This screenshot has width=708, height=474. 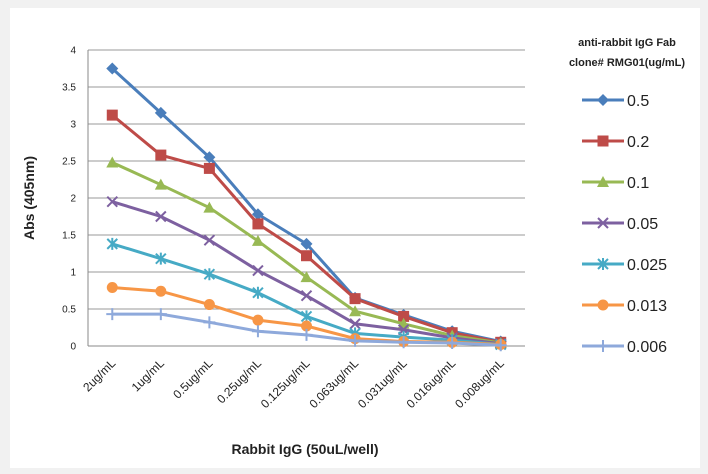 I want to click on legend-title-line2: clone# RMG01(ug/mL), so click(x=627, y=63).